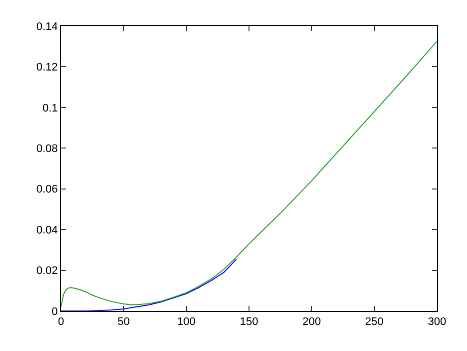 This screenshot has width=467, height=351. Describe the element at coordinates (47, 148) in the screenshot. I see `y-tick-label: 0.08` at that location.